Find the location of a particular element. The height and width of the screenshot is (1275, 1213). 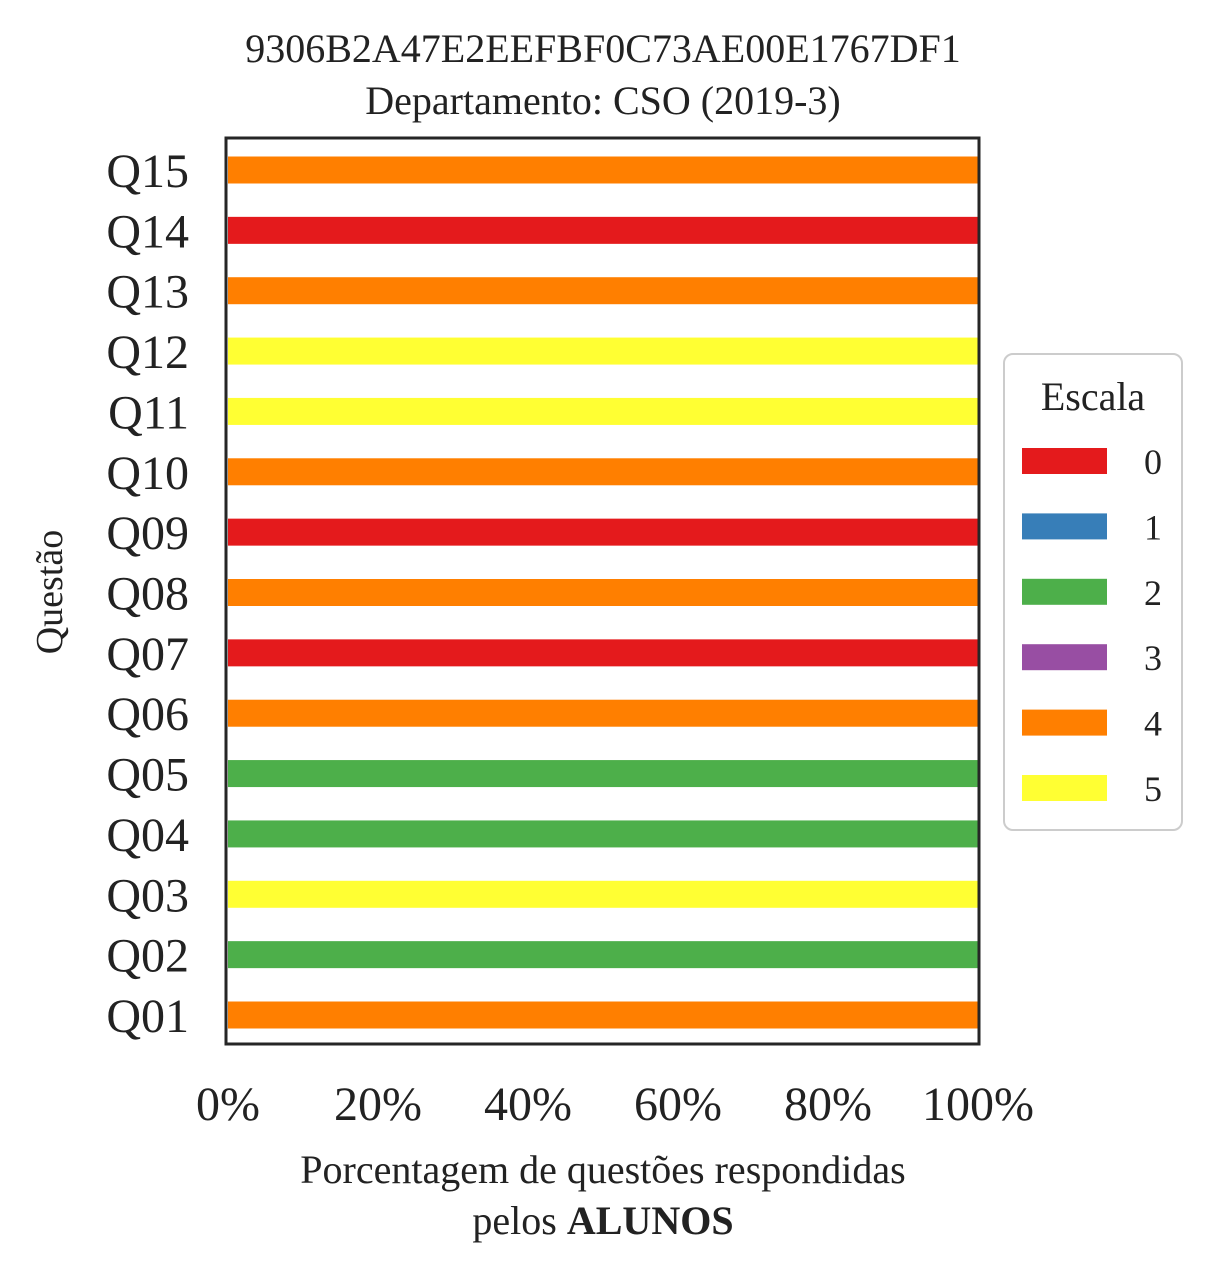

y-tick-label-q04: Q04 is located at coordinates (147, 835).